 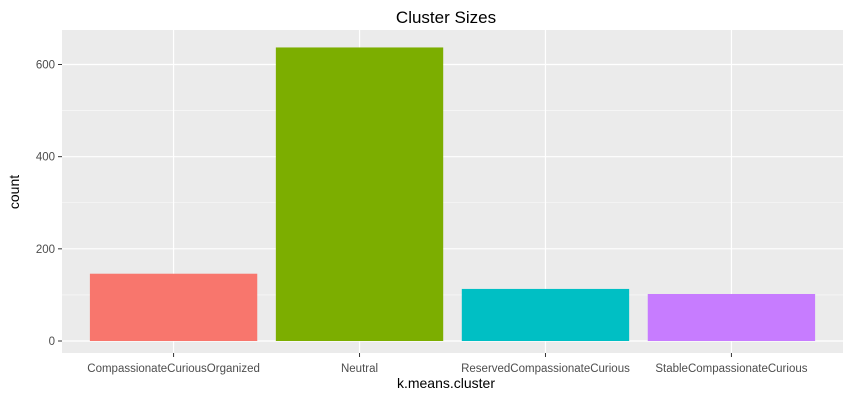 I want to click on x-tick-label: StableCompassionateCurious, so click(x=731, y=369).